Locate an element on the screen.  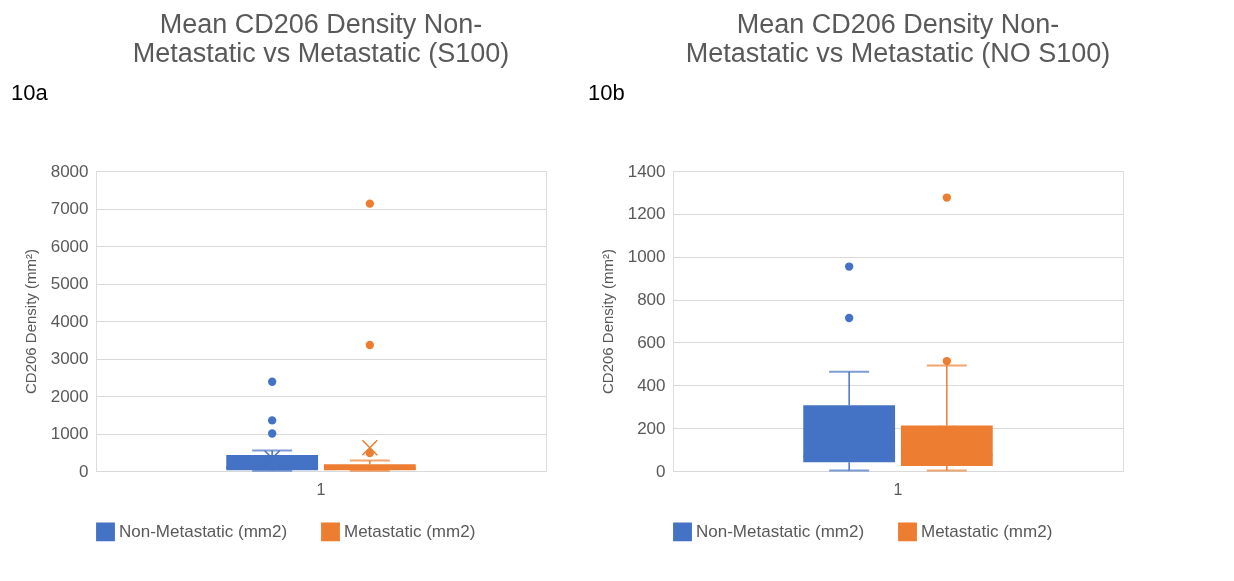
text: 10b is located at coordinates (606, 92).